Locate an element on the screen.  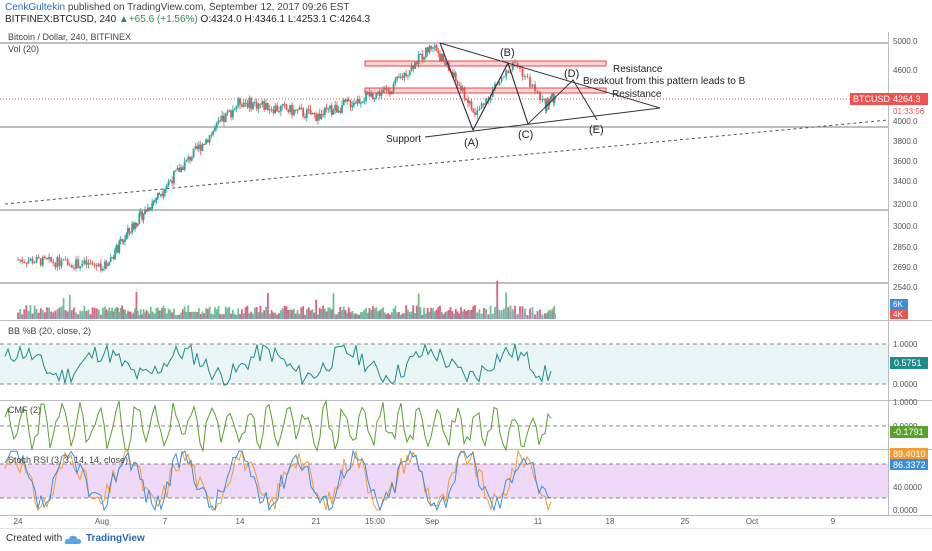
time-tick: 9 is located at coordinates (833, 521).